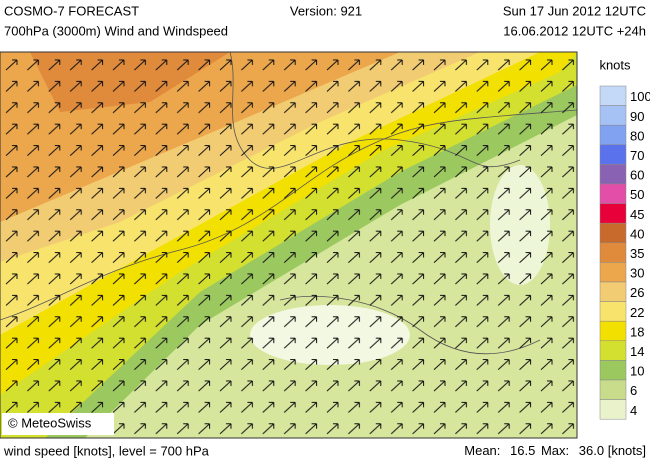 The height and width of the screenshot is (462, 650). Describe the element at coordinates (71, 10) in the screenshot. I see `title: COSMO-7 FORECAST` at that location.